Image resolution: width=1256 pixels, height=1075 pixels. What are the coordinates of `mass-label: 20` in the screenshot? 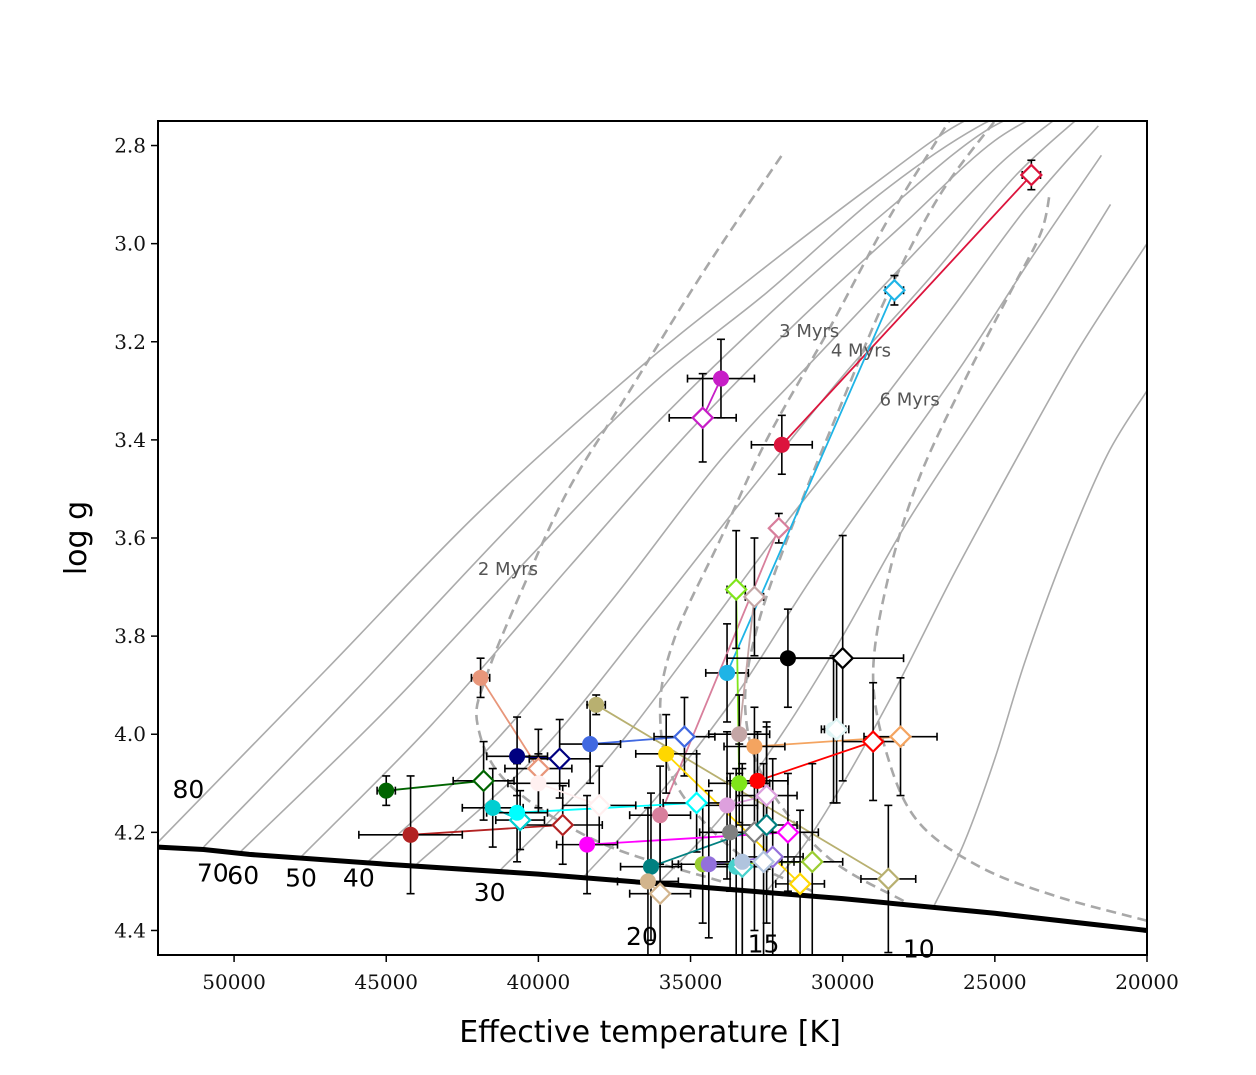 It's located at (642, 936).